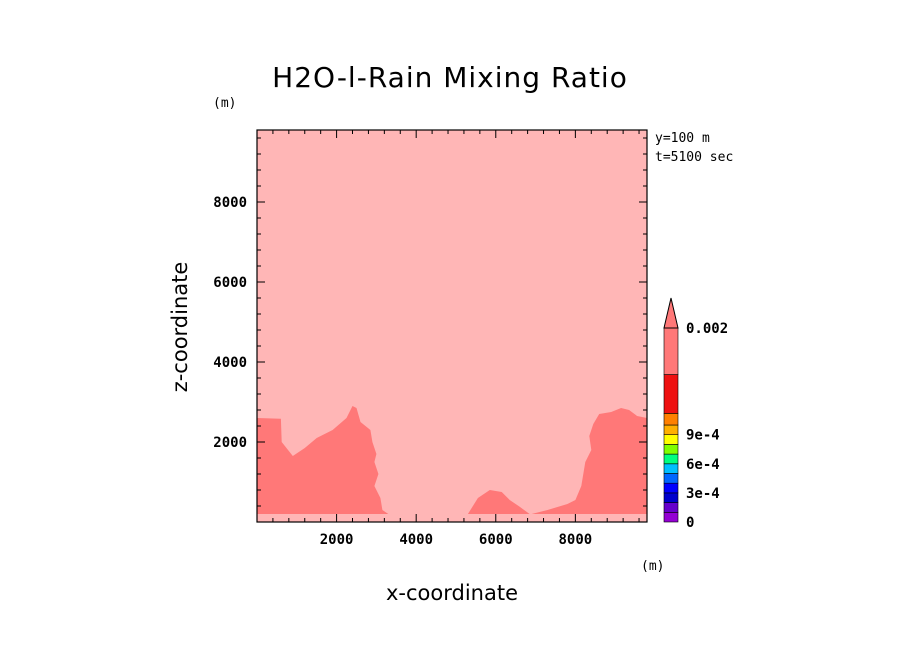  What do you see at coordinates (703, 436) in the screenshot?
I see `colorbar-label: 9e-4` at bounding box center [703, 436].